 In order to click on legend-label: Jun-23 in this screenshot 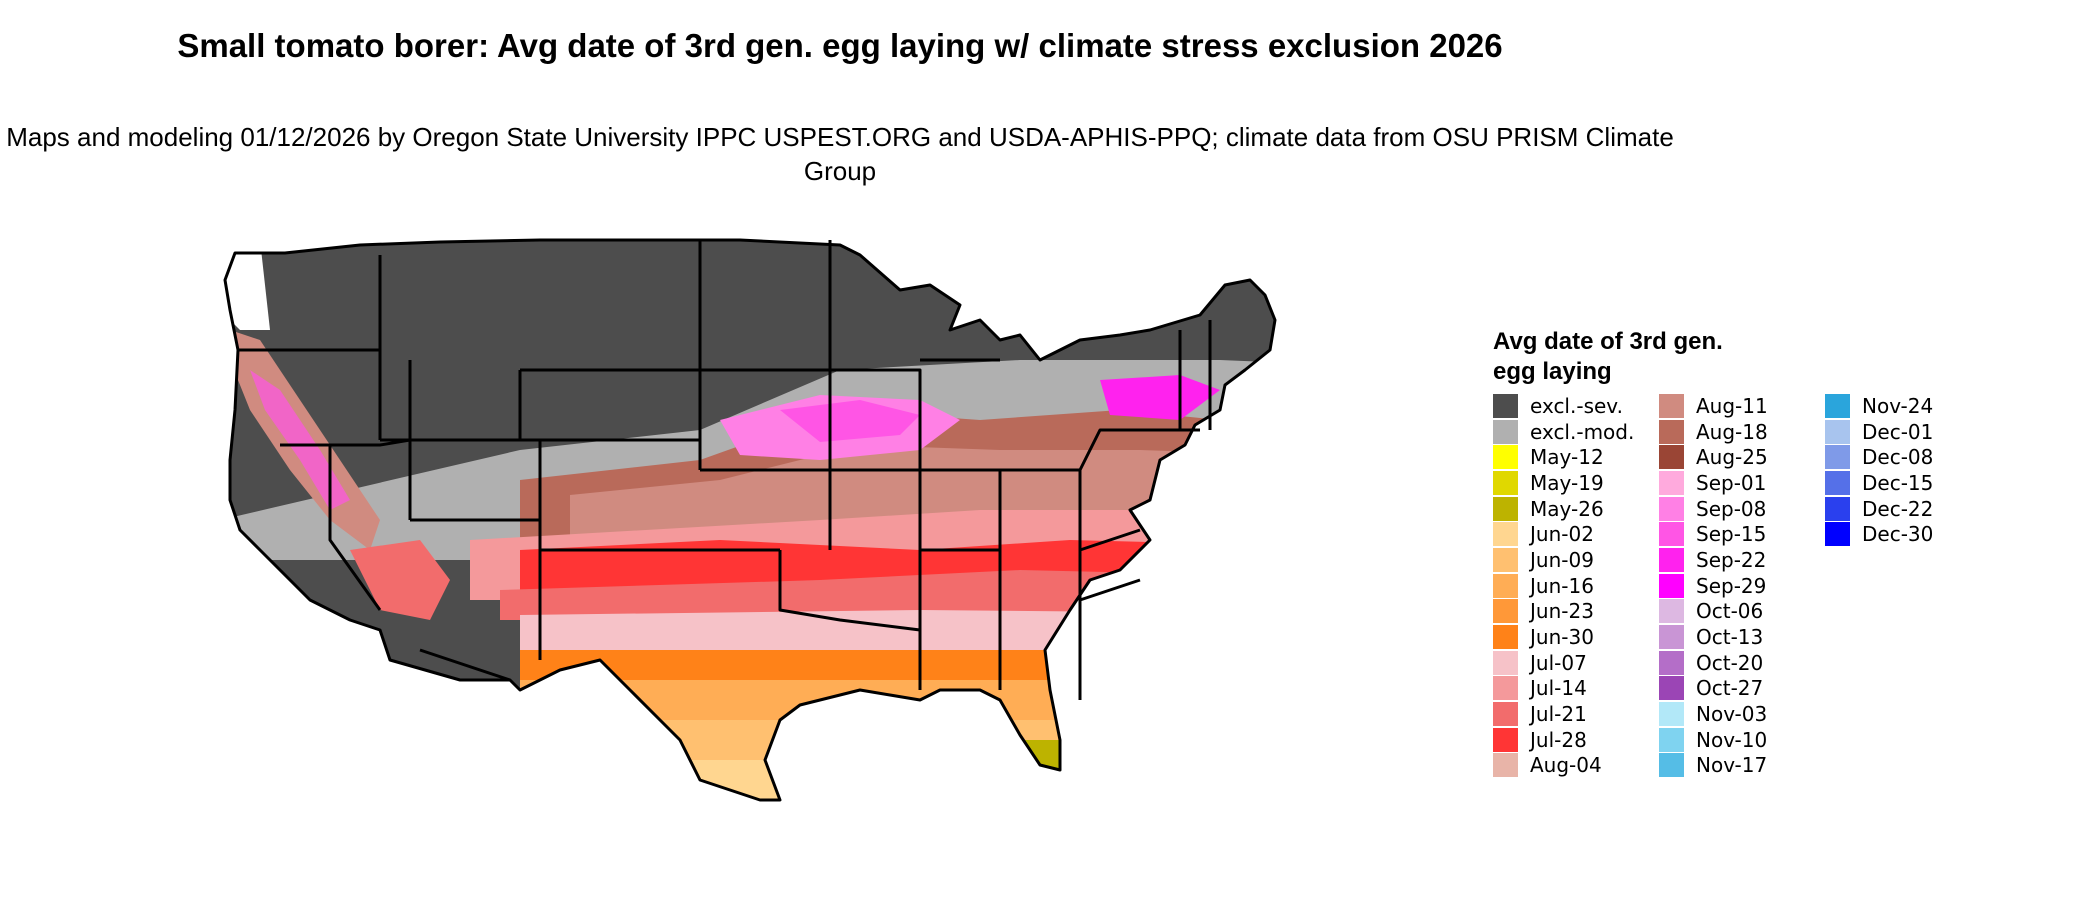, I will do `click(1562, 611)`.